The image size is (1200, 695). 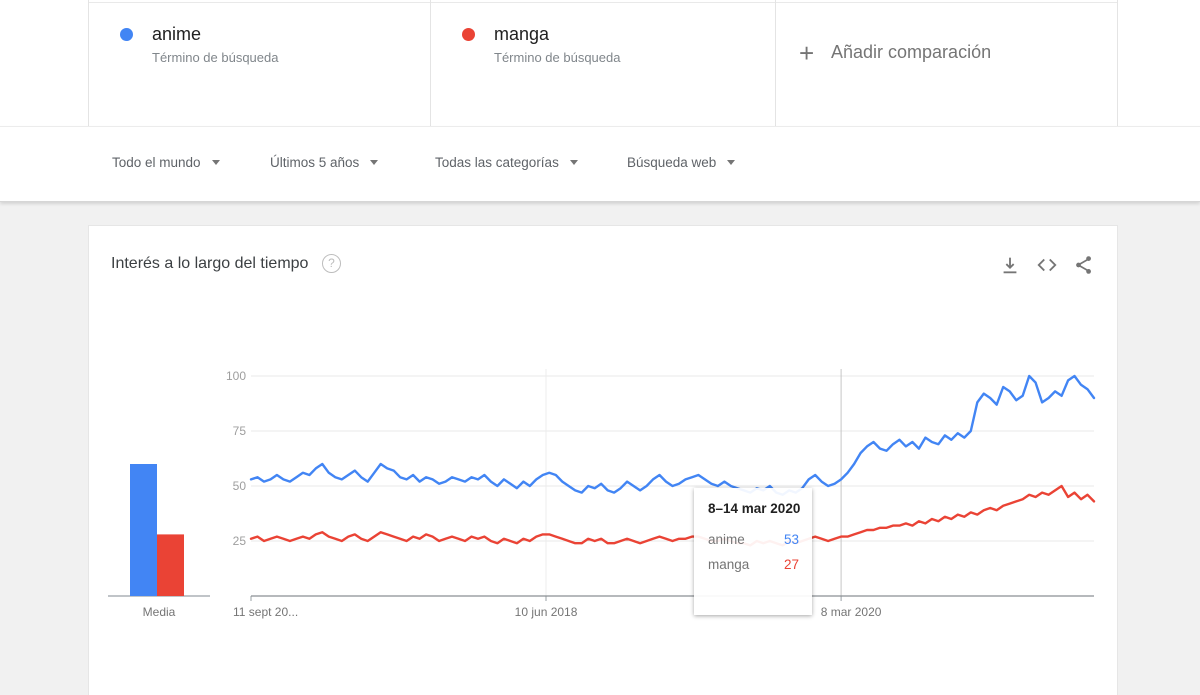 What do you see at coordinates (239, 486) in the screenshot?
I see `y-axis-label: 50` at bounding box center [239, 486].